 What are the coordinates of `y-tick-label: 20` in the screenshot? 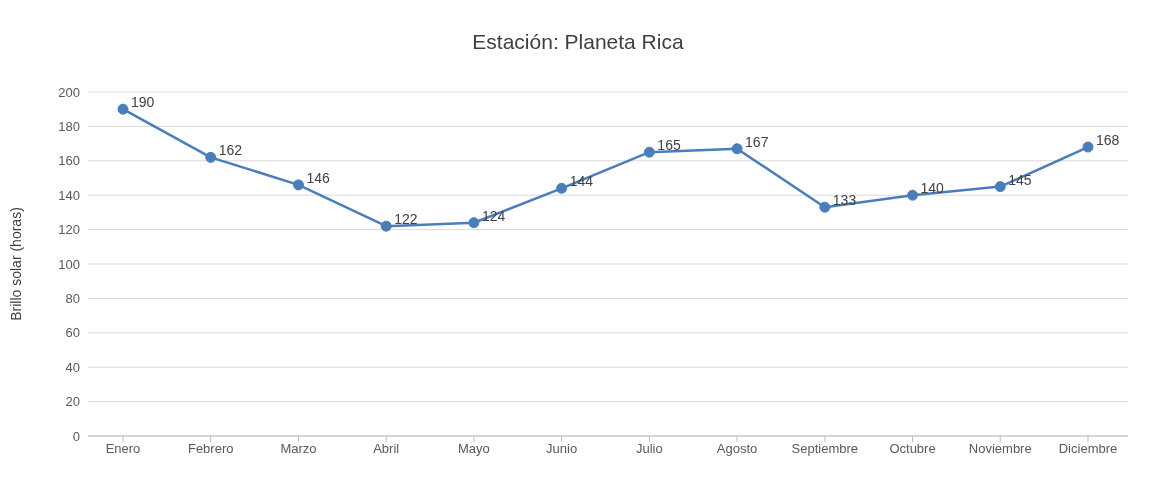 It's located at (72, 402).